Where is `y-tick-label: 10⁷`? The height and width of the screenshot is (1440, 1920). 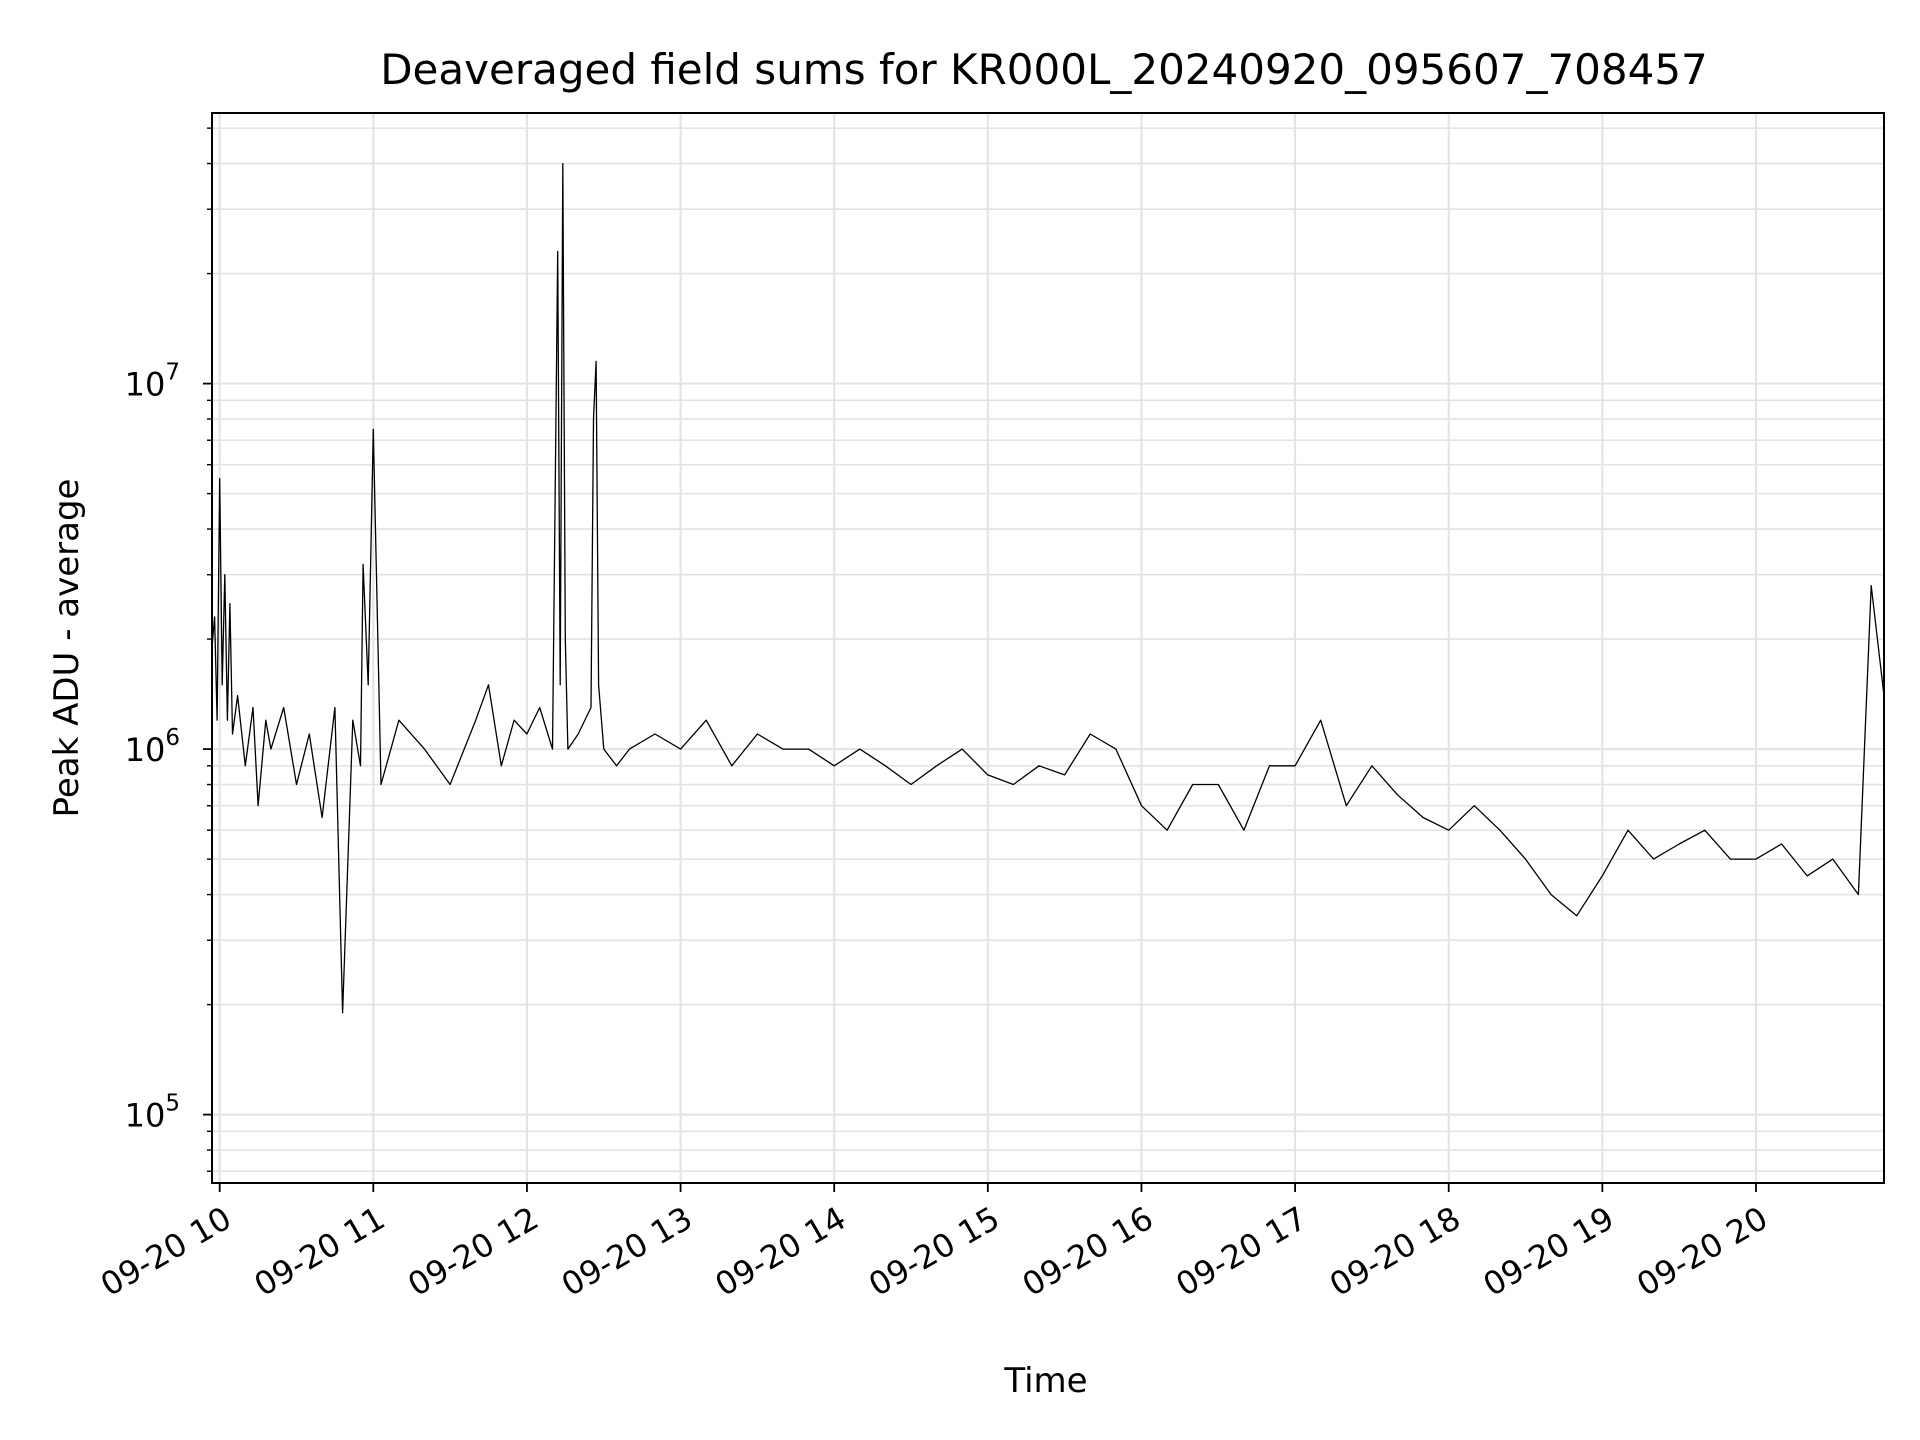
y-tick-label: 10⁷ is located at coordinates (152, 382).